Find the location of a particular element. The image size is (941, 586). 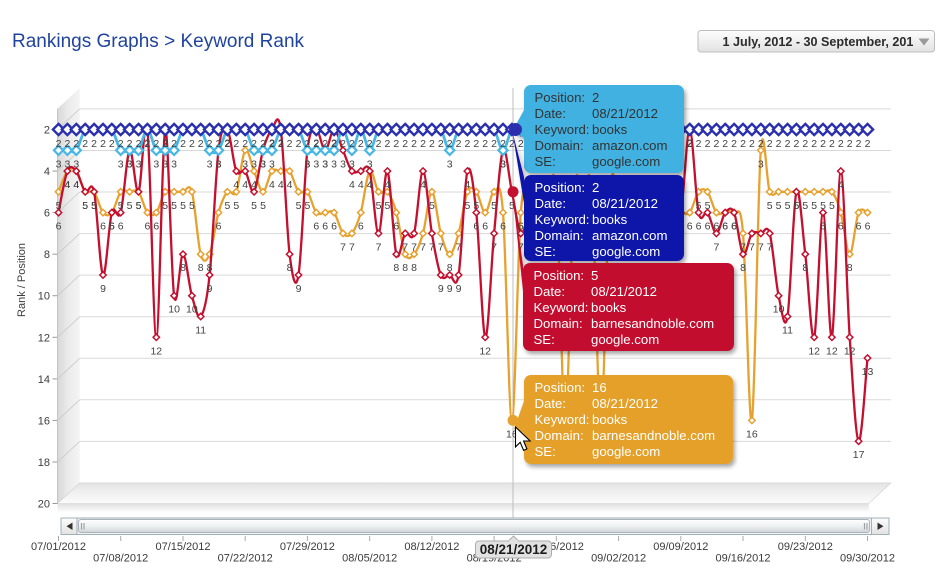

svg-text: books is located at coordinates (610, 129).